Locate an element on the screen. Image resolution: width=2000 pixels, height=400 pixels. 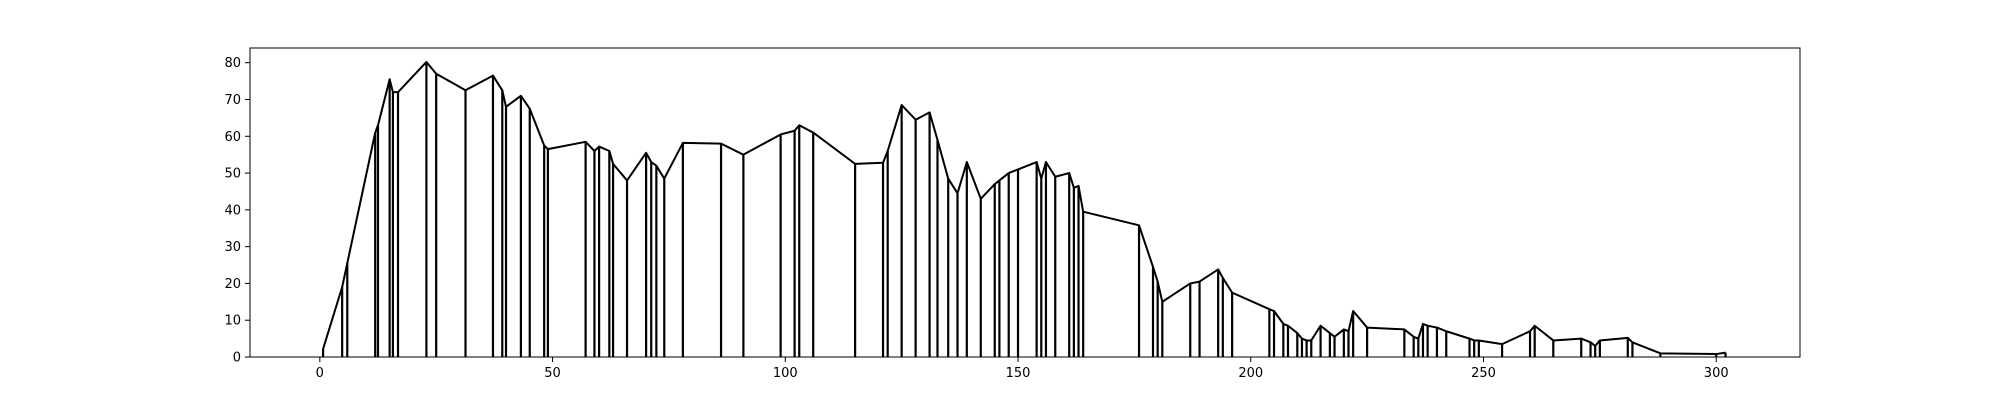
y-tick-label: 70 is located at coordinates (232, 100).